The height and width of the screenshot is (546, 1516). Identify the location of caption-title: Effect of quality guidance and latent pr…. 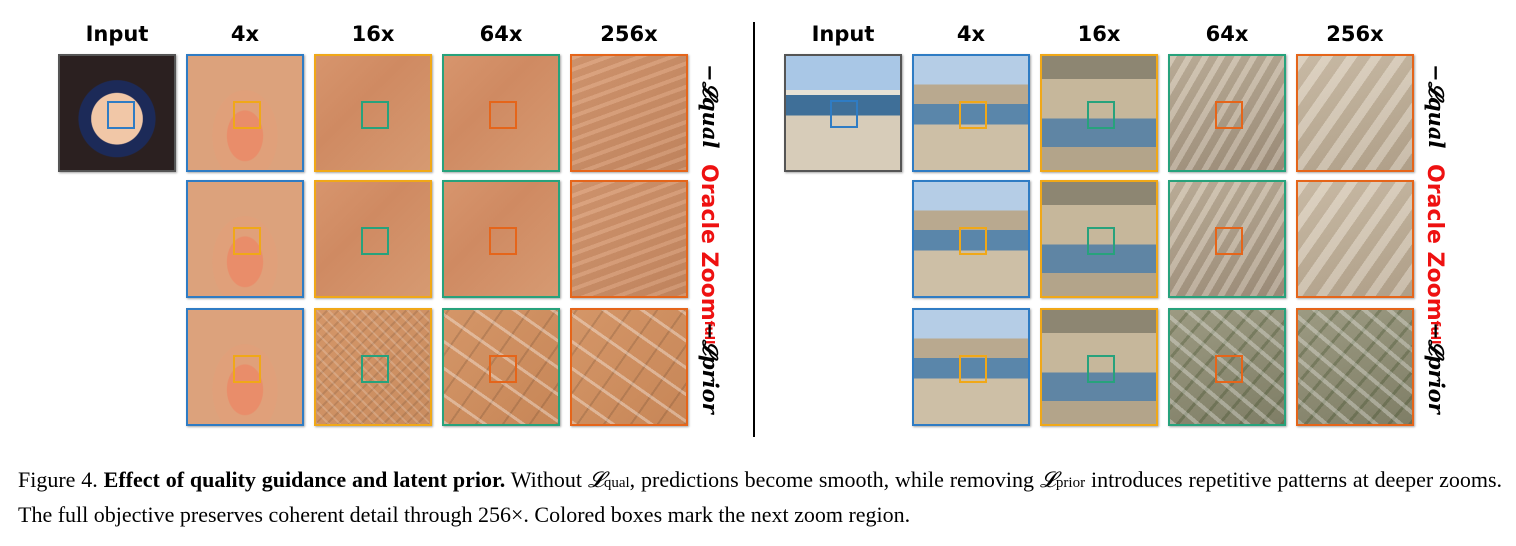
(304, 479).